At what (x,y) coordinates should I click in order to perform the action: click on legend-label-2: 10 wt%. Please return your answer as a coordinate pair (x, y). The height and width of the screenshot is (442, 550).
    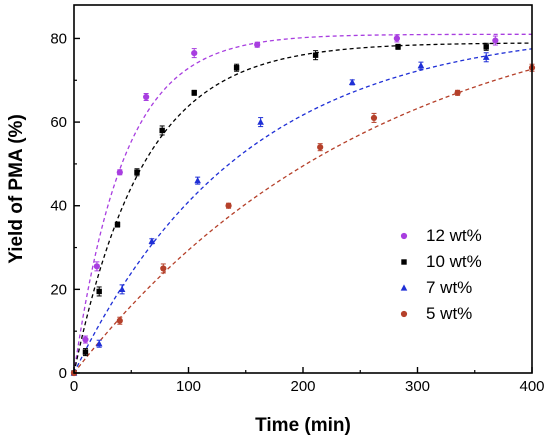
    Looking at the image, I should click on (454, 261).